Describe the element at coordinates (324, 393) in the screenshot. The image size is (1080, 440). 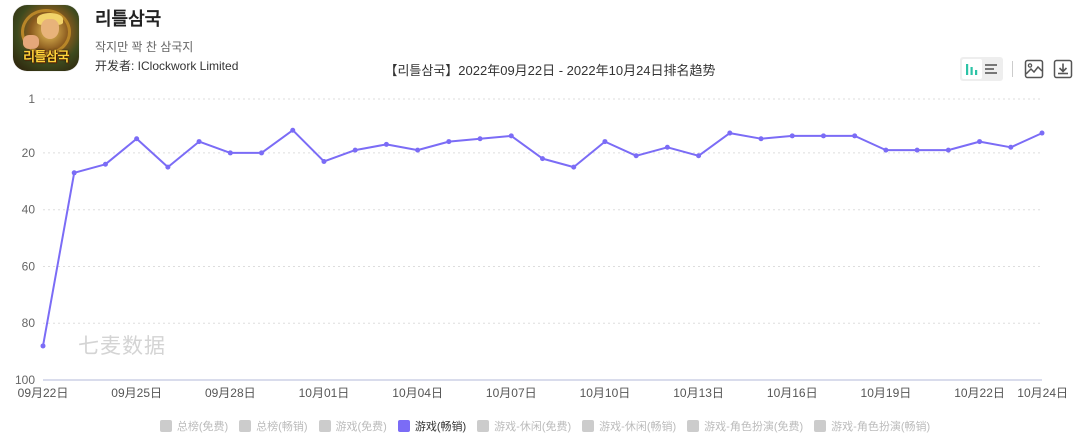
I see `x-tick-label: 10月01日` at that location.